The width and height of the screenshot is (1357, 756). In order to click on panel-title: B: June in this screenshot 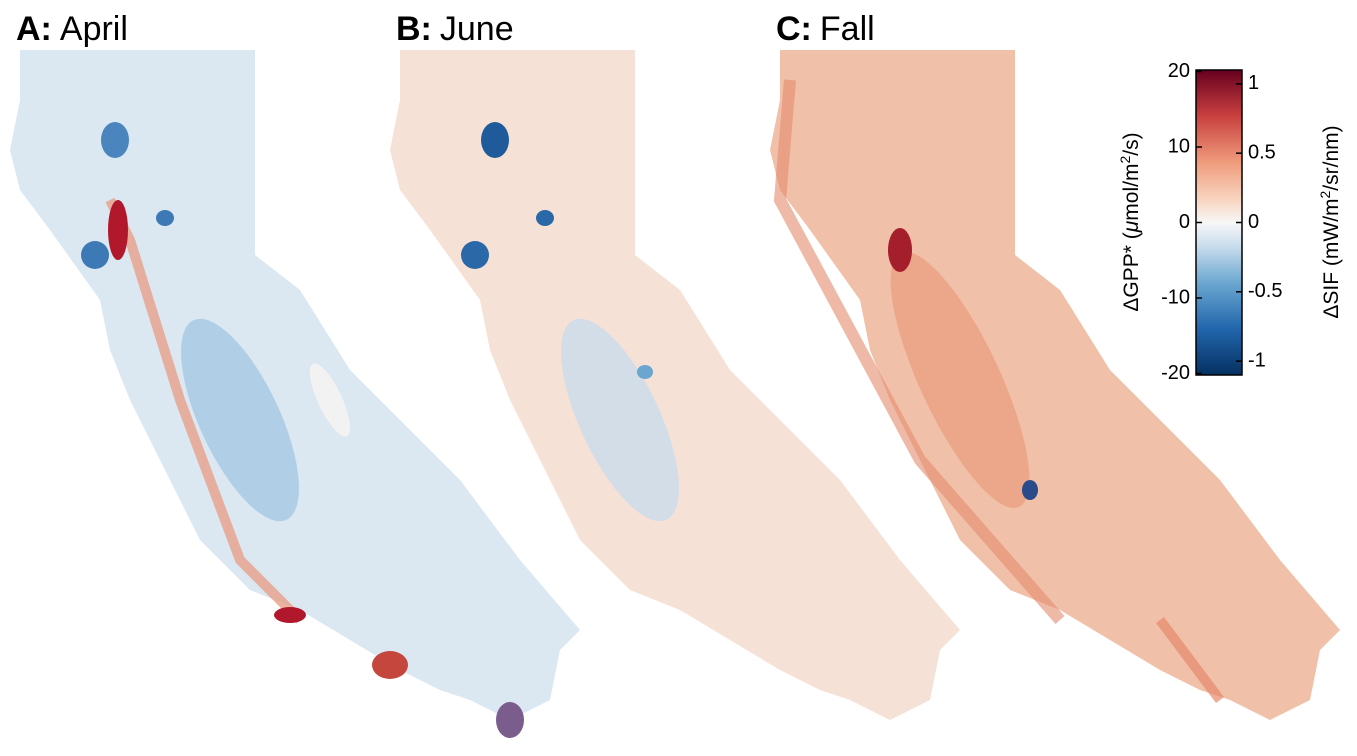, I will do `click(455, 29)`.